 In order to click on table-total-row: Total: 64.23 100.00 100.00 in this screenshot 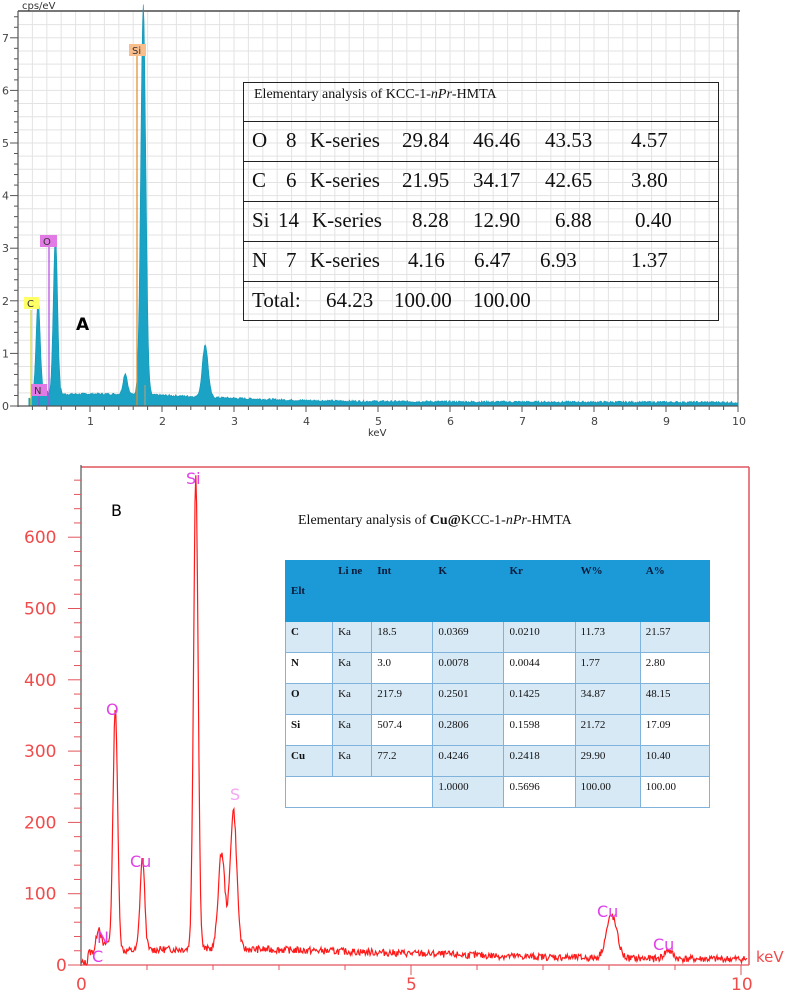, I will do `click(481, 300)`.